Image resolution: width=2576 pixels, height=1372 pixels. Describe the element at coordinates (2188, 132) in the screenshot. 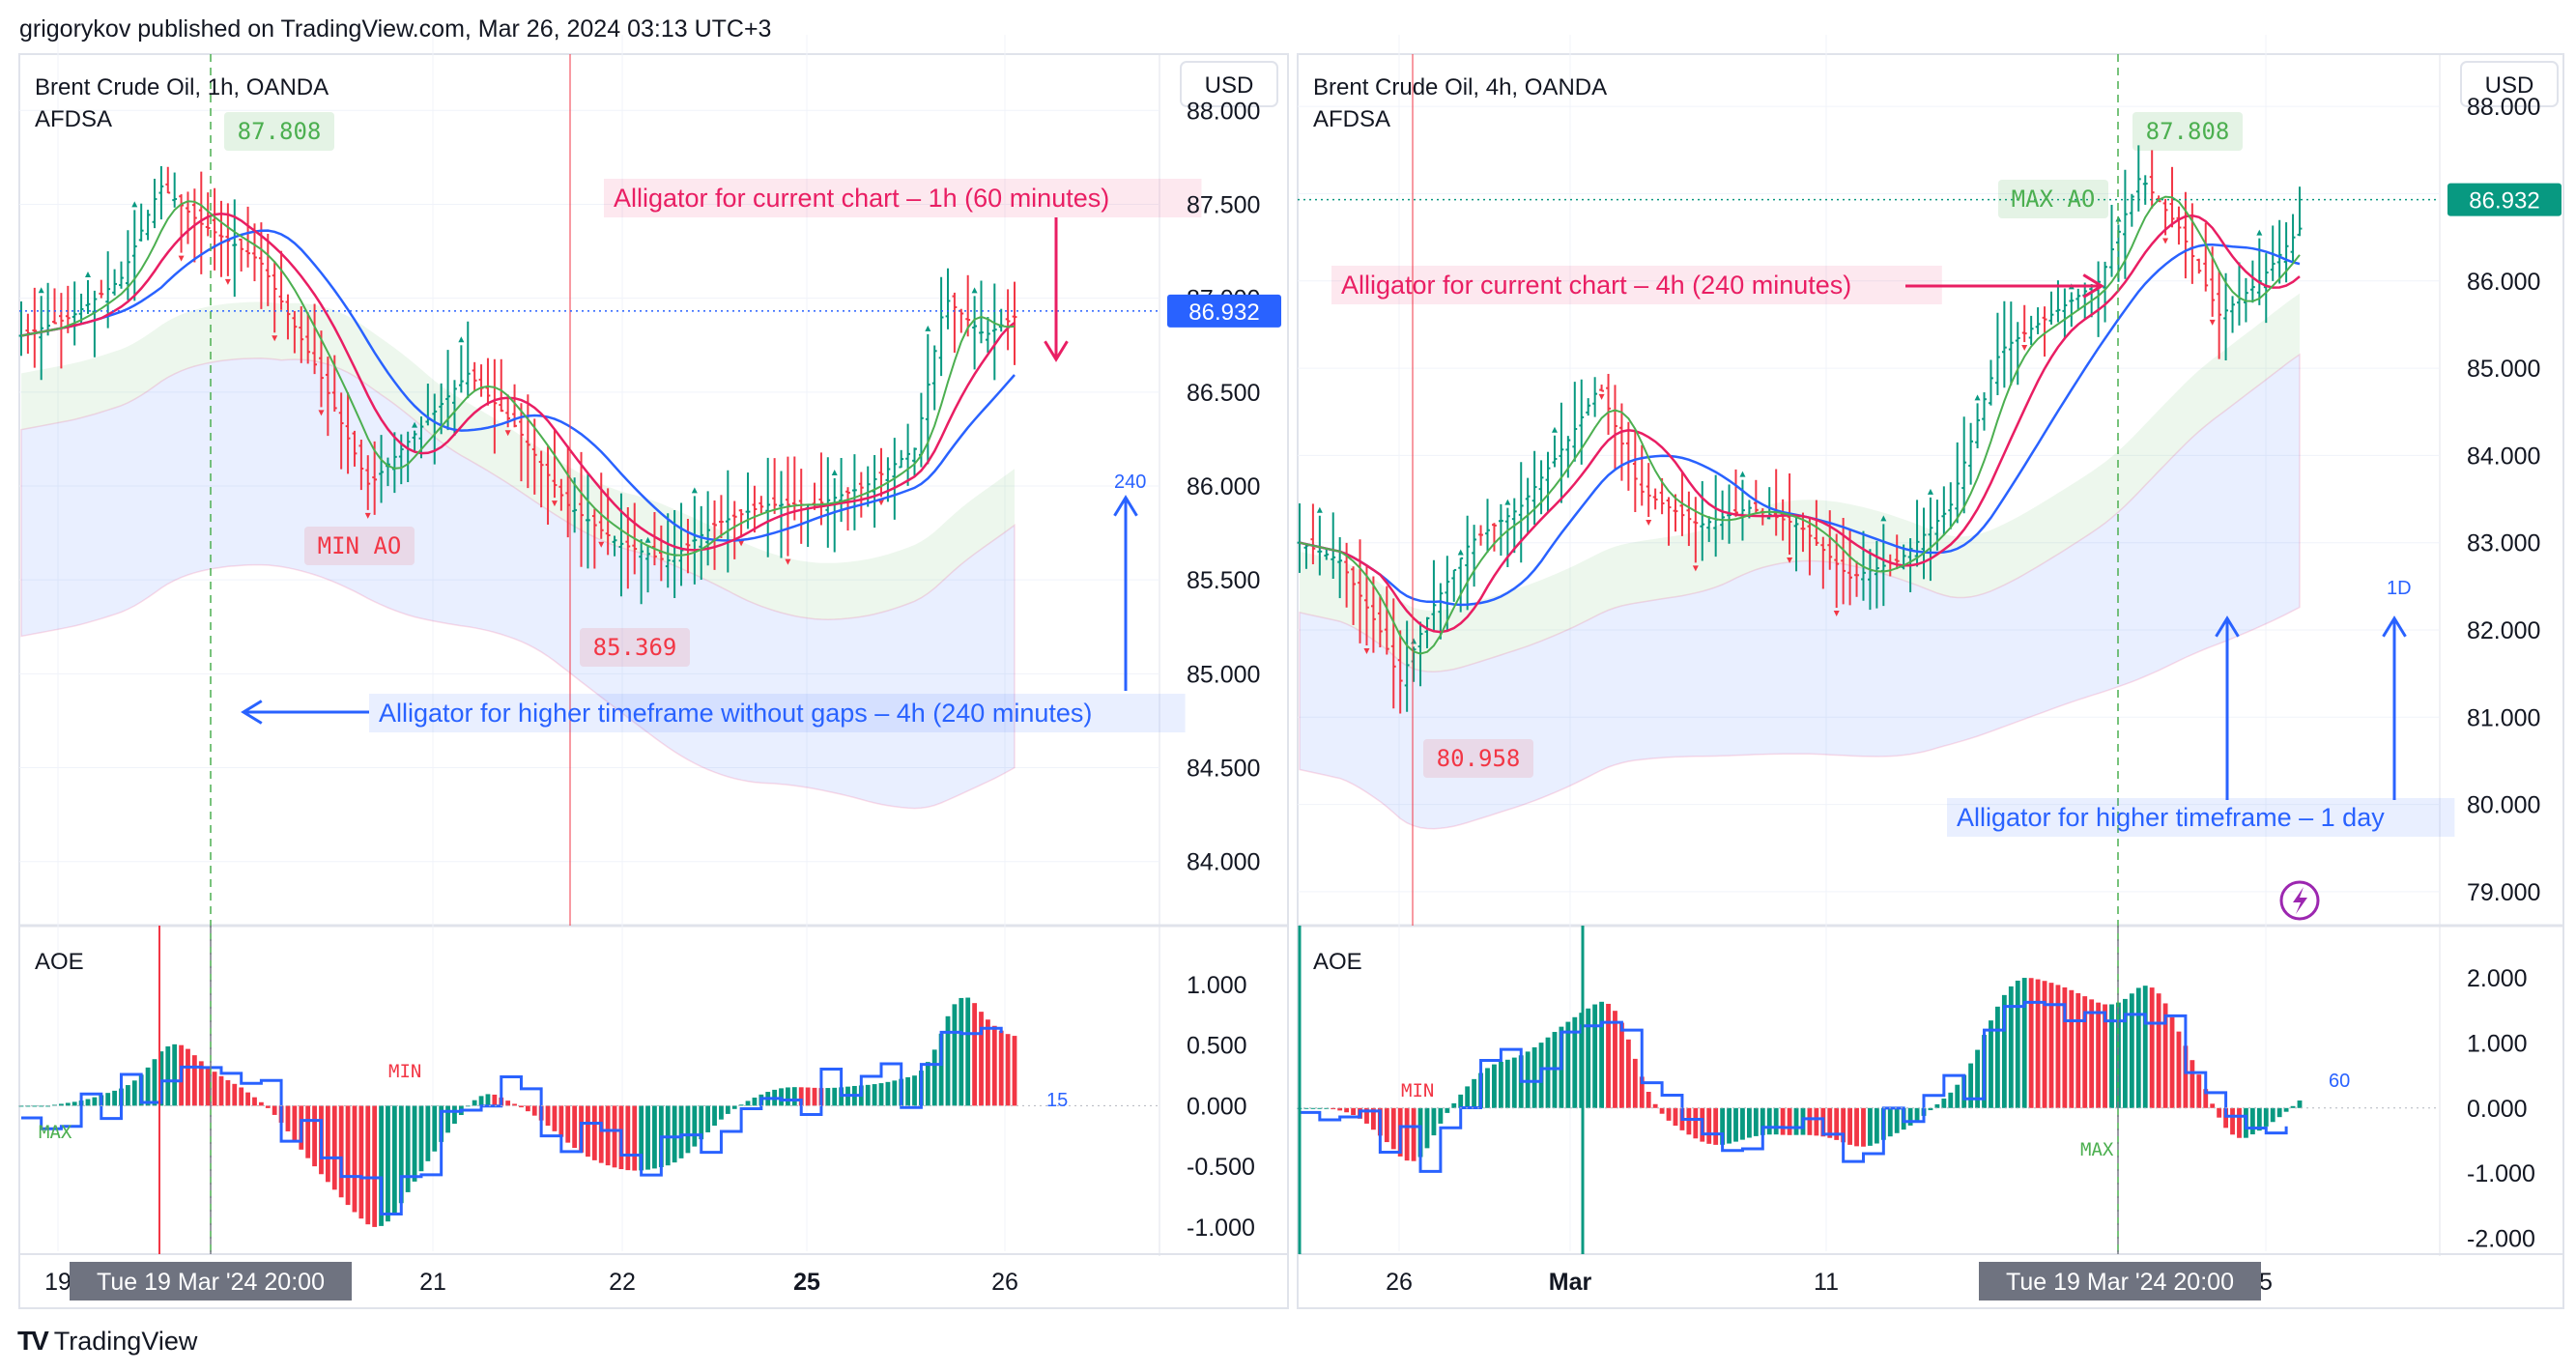

I see `high-price-label-bg` at that location.